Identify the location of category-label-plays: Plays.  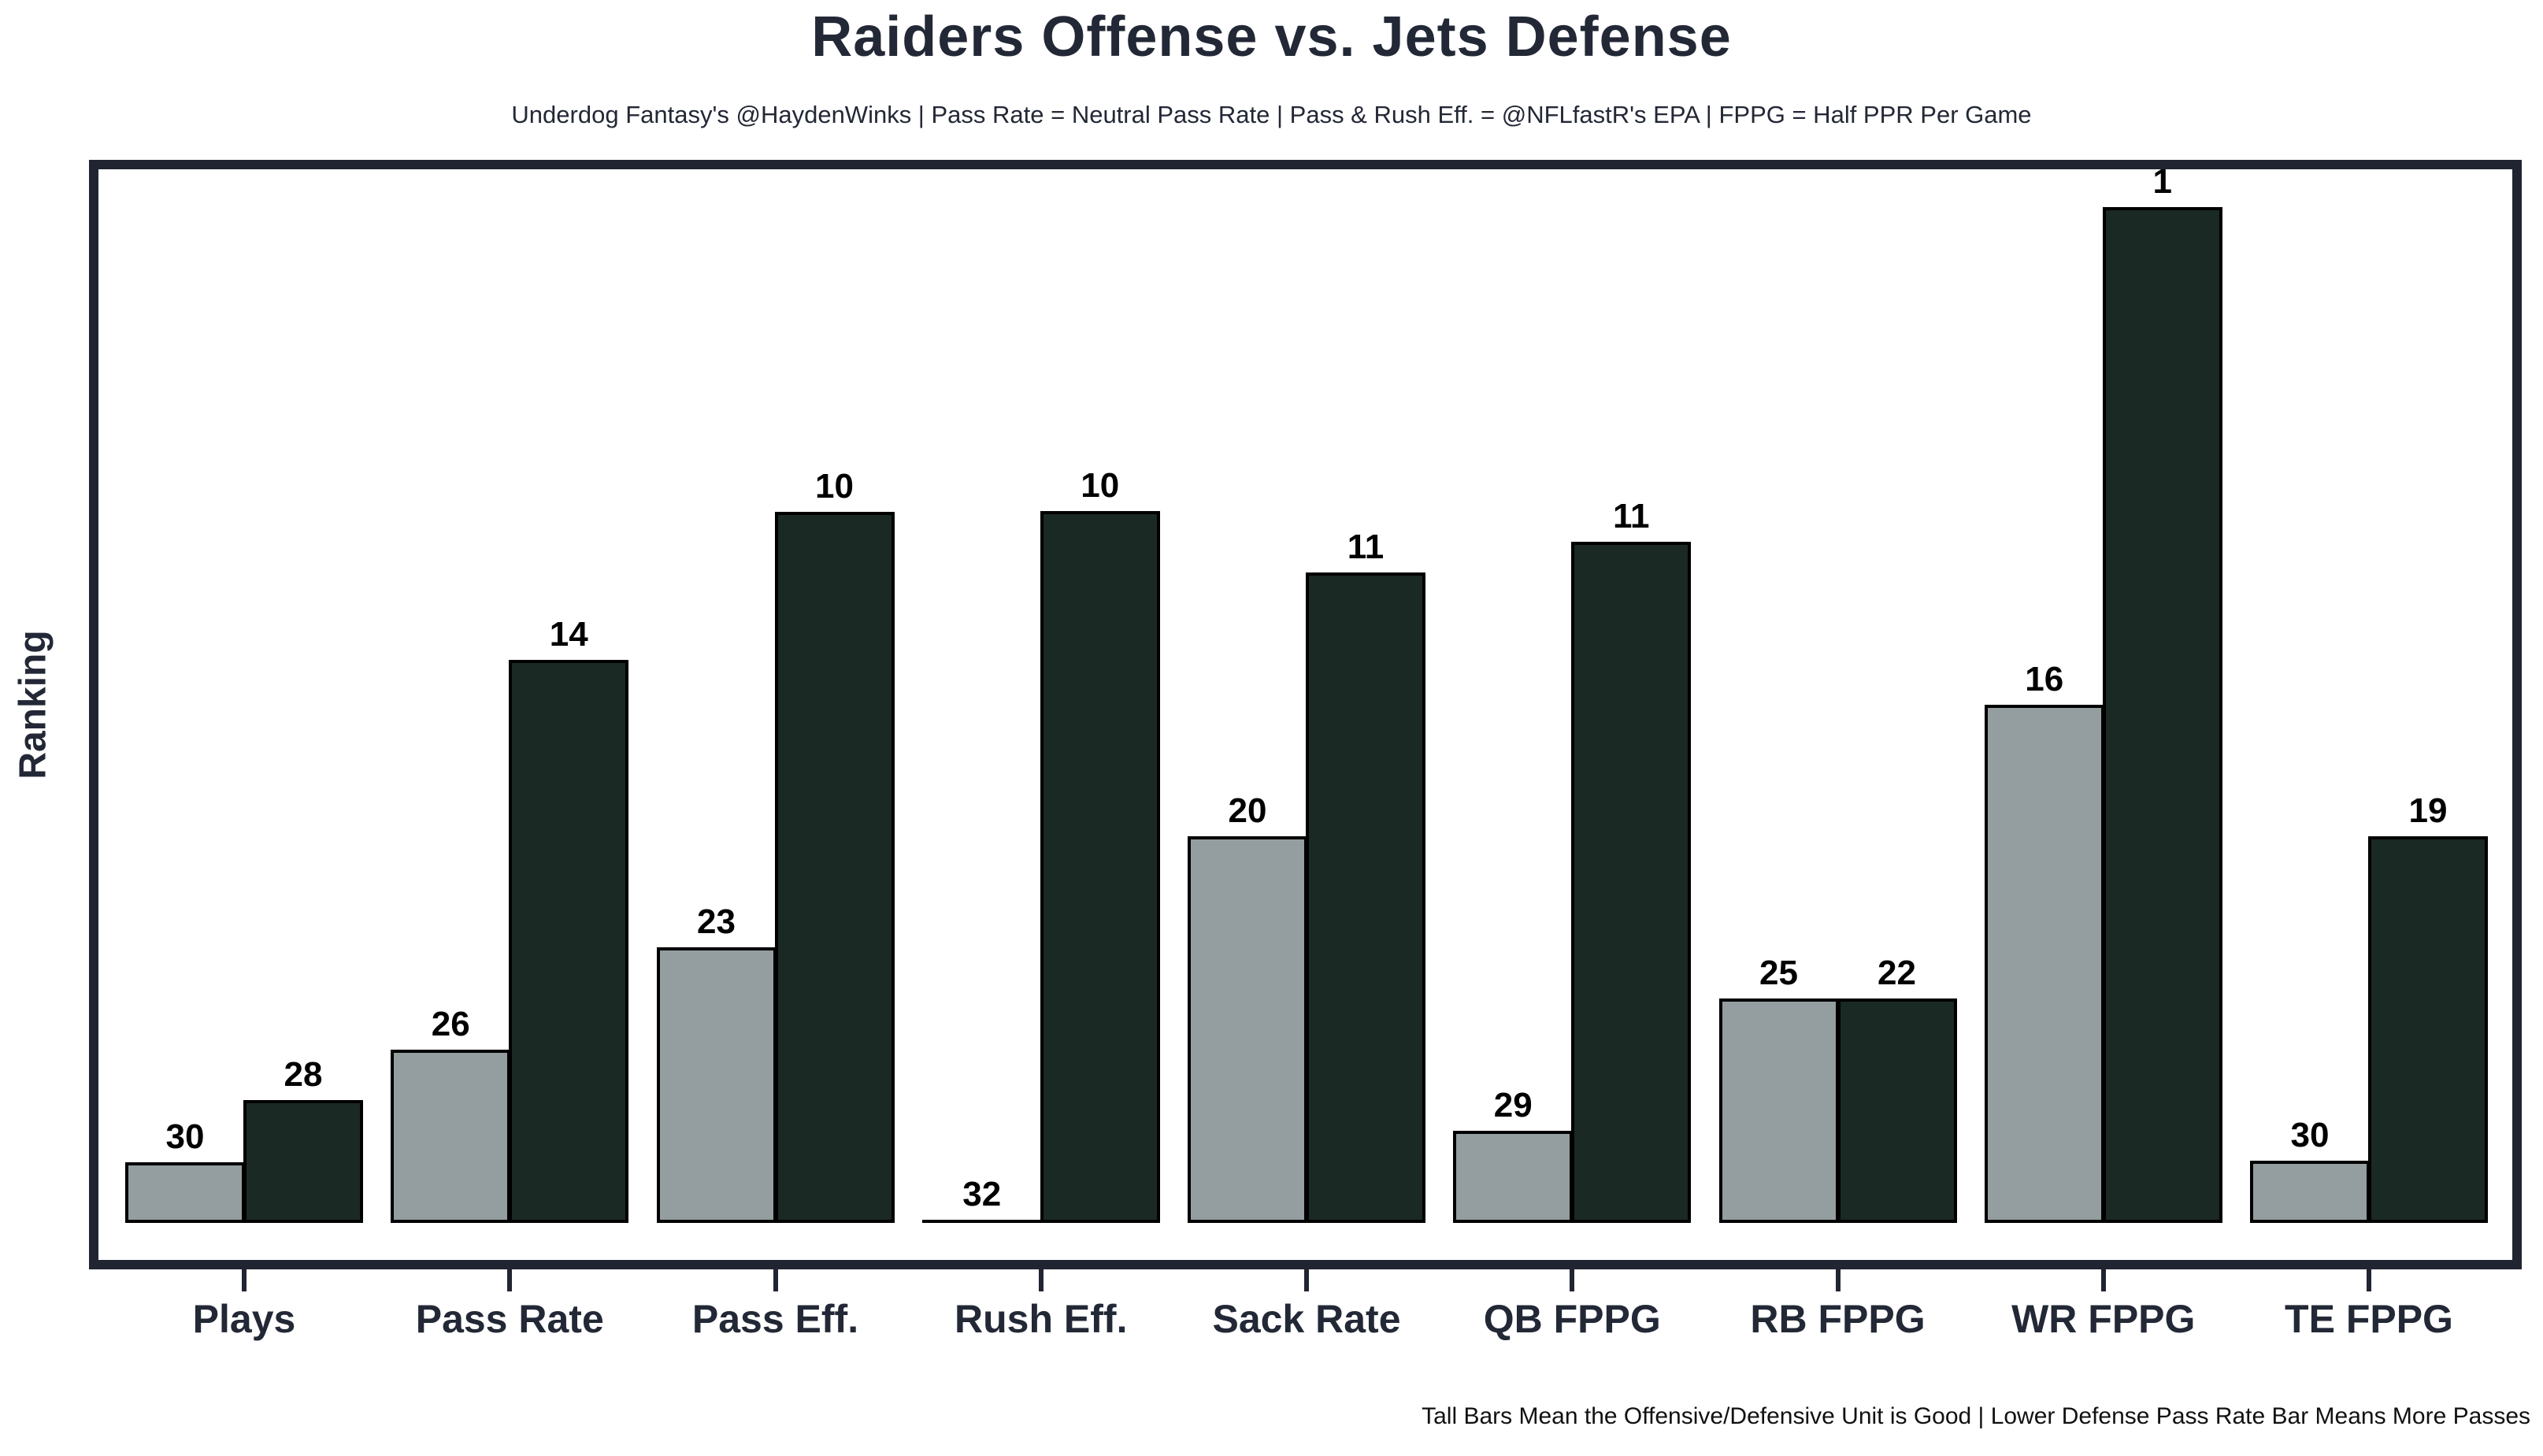
(244, 1319).